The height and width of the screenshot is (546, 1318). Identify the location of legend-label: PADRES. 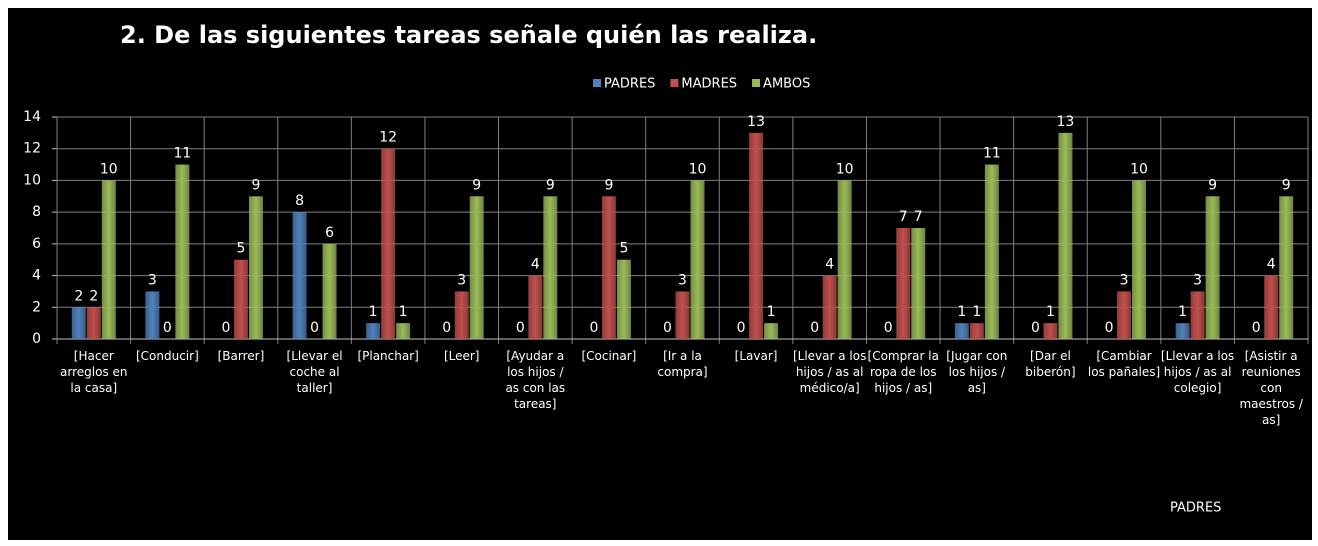
(629, 84).